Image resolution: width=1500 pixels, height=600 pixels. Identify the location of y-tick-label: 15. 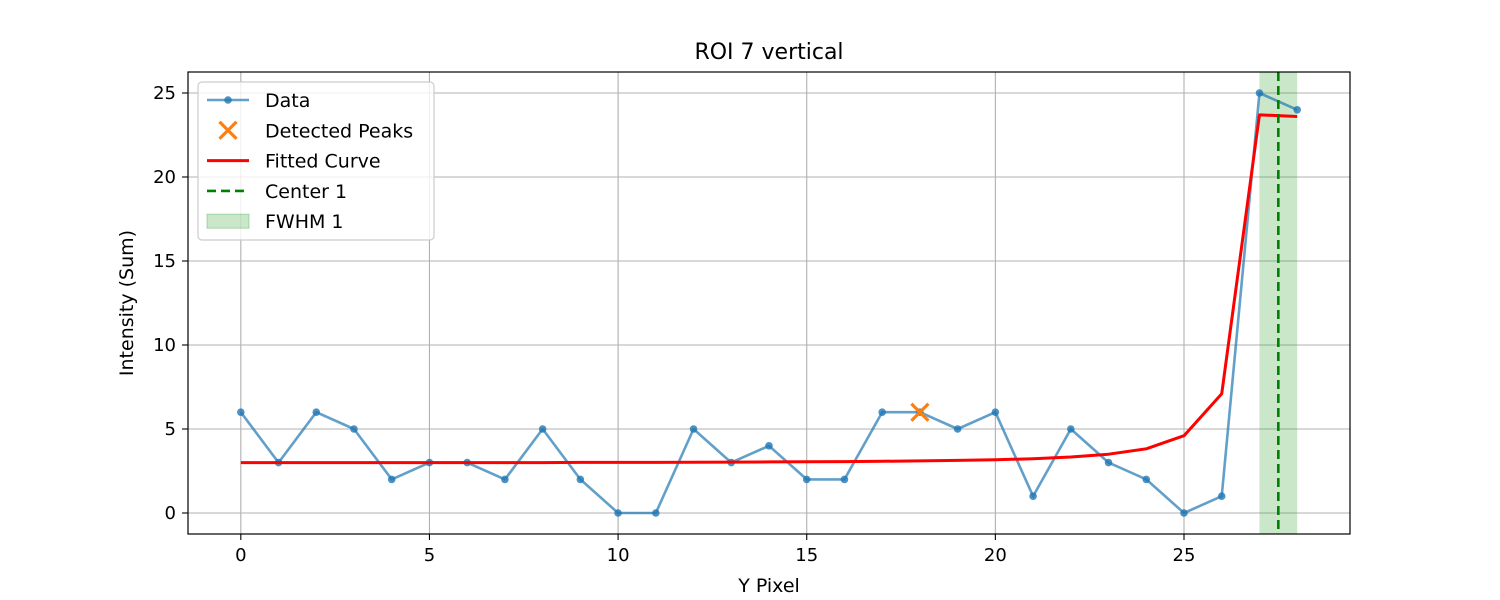
(164, 261).